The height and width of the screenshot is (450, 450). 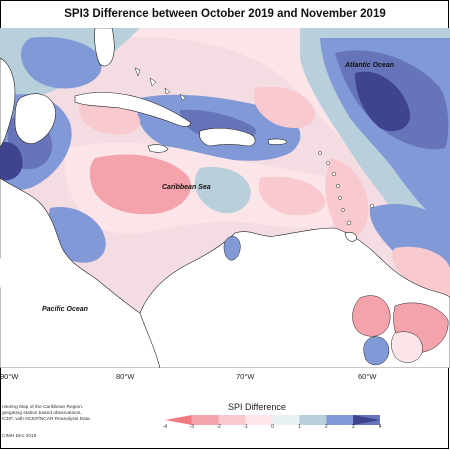 What do you see at coordinates (299, 427) in the screenshot?
I see `legend-tick-label: 1` at bounding box center [299, 427].